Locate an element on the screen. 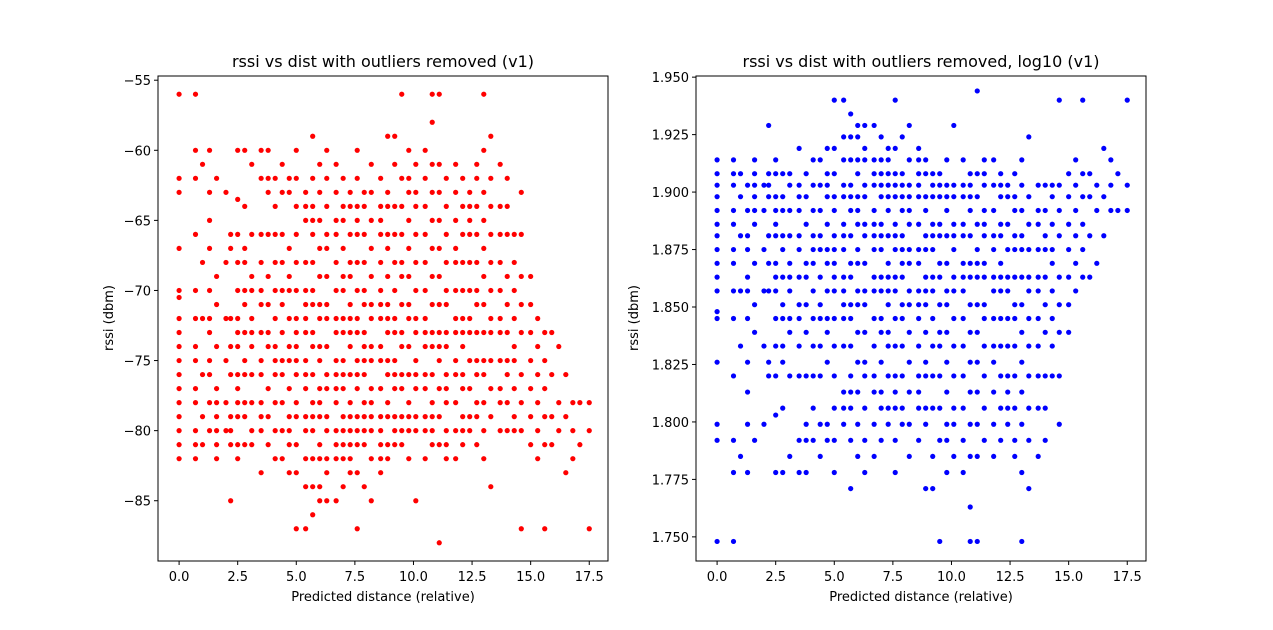  right-y-tick-label: 1.750 is located at coordinates (670, 538).